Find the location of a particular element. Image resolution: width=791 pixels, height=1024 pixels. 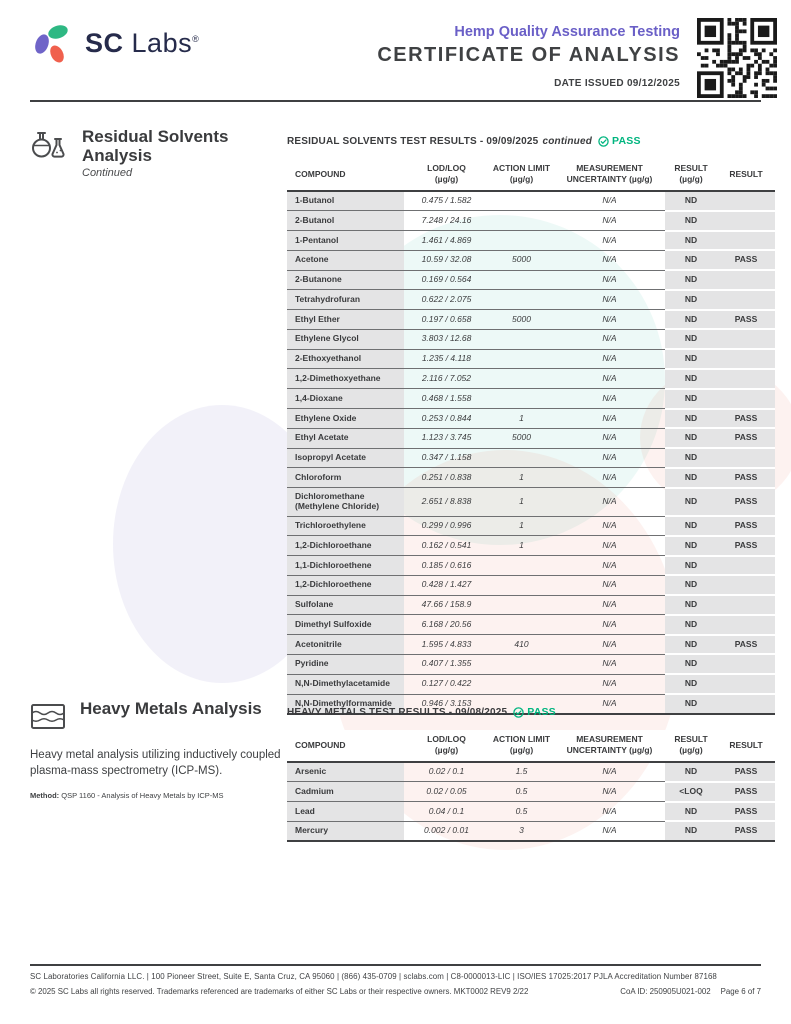

header-subtitle: Hemp Quality Assurance Testing is located at coordinates (567, 32).